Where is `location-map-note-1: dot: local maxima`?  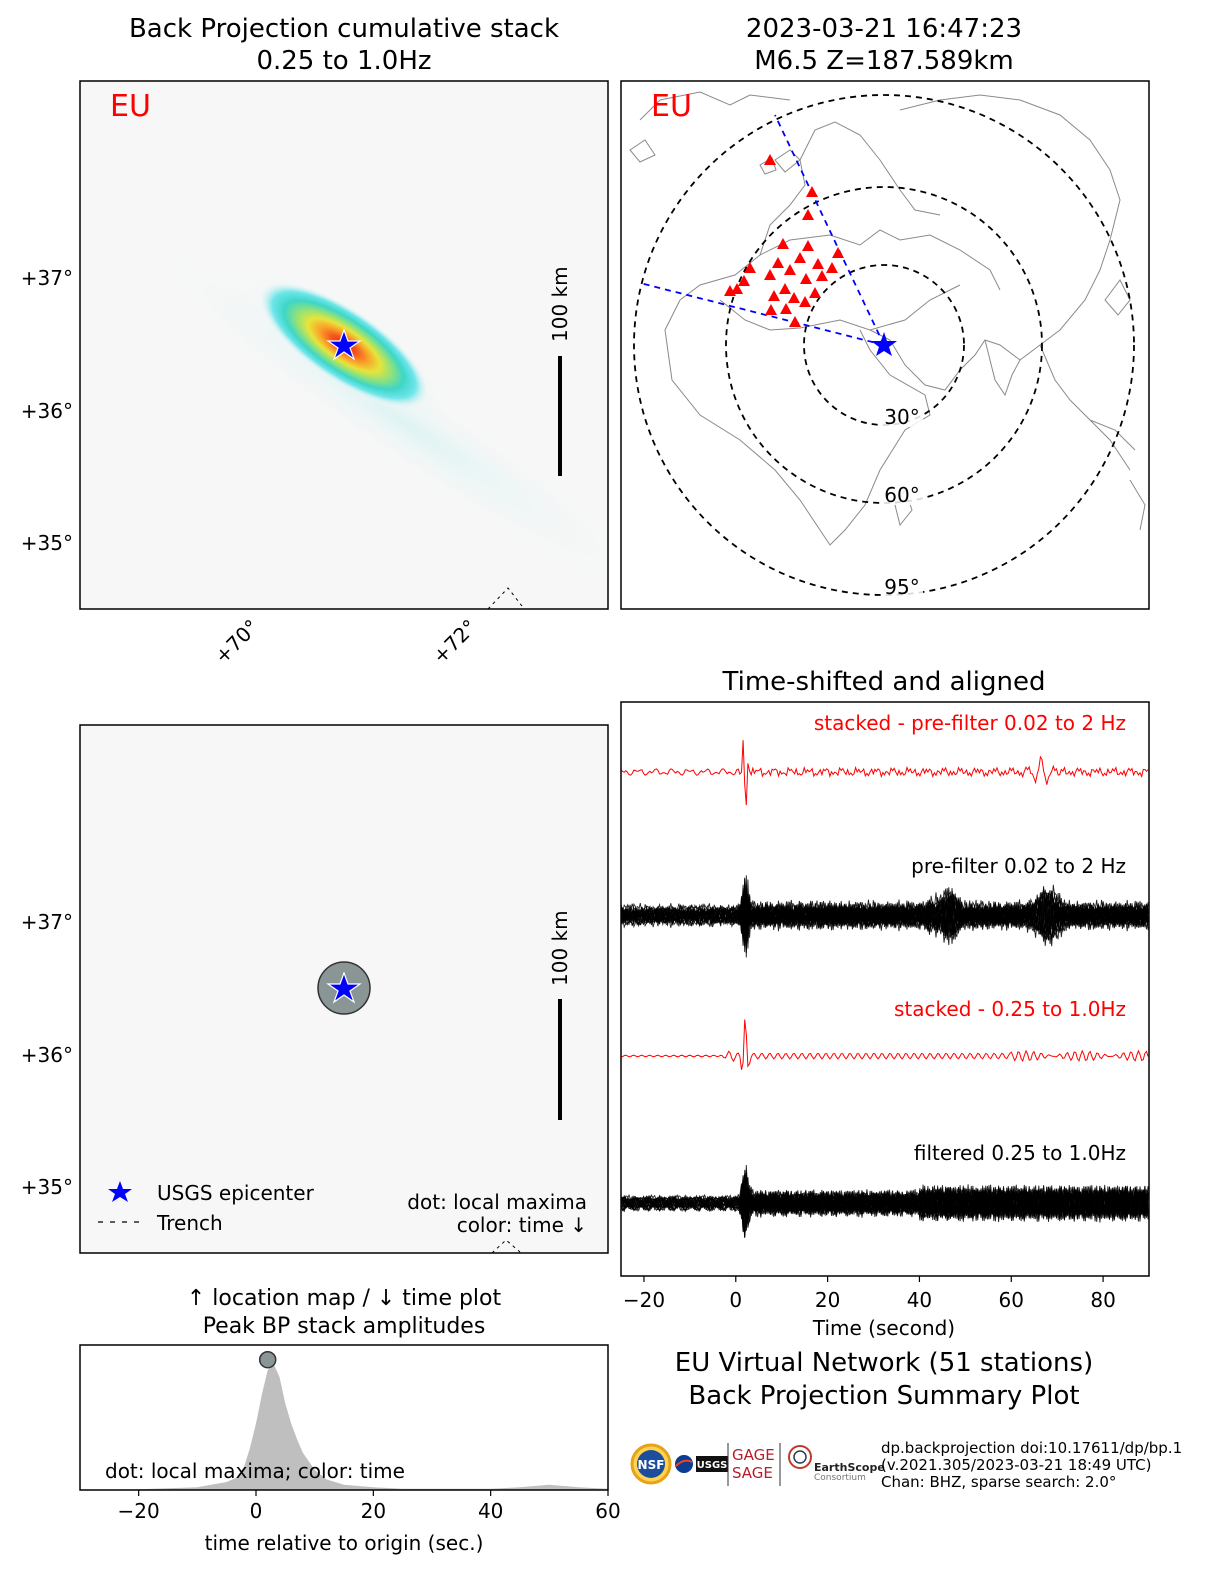
location-map-note-1: dot: local maxima is located at coordinates (497, 1202).